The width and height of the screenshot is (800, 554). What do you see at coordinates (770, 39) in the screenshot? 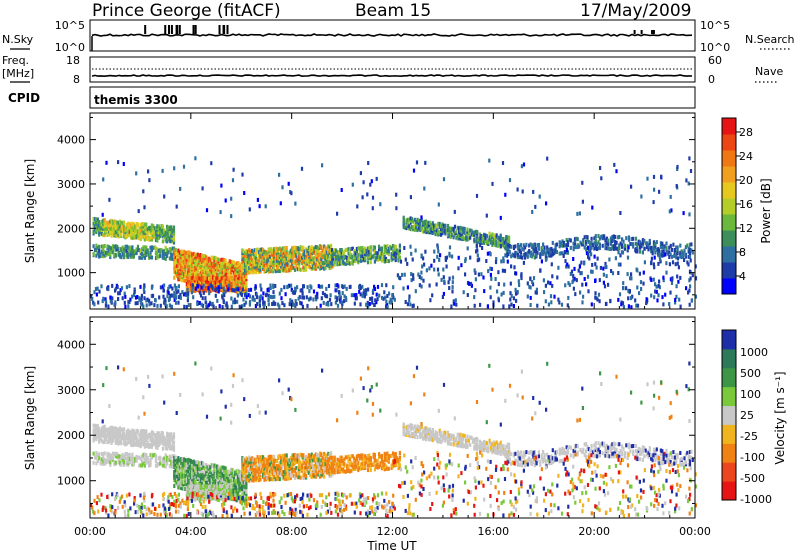
I see `nsearch-label: N.Search` at bounding box center [770, 39].